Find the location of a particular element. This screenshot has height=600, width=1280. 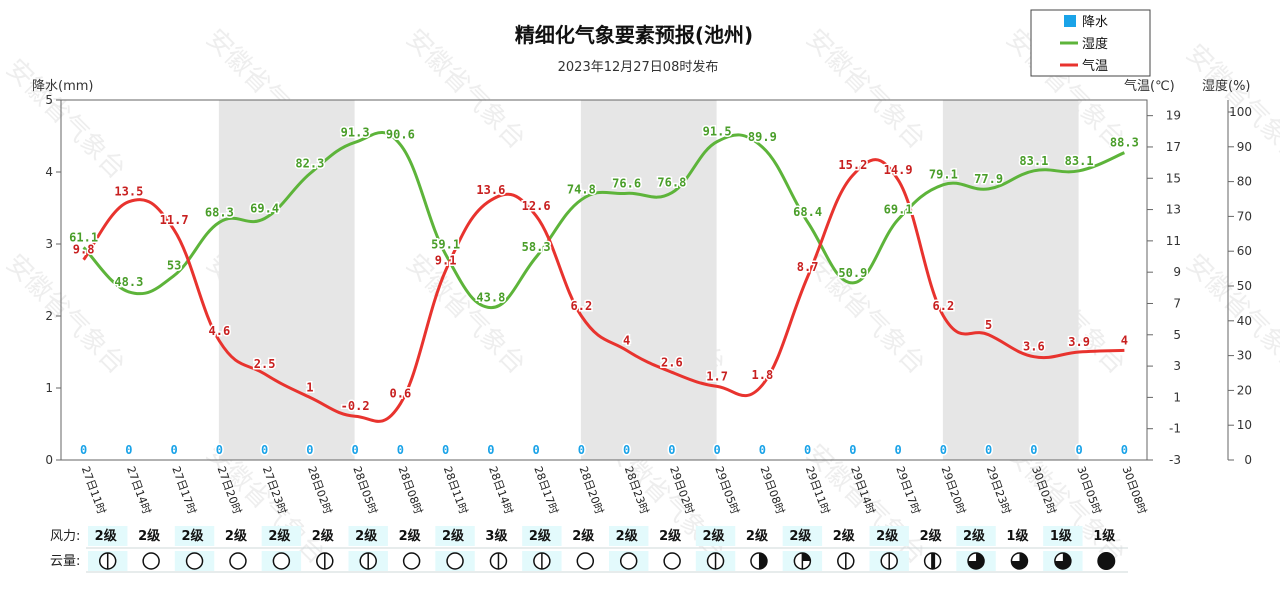

chart-subtitle: 2023年12月27日08时发布 is located at coordinates (638, 67).